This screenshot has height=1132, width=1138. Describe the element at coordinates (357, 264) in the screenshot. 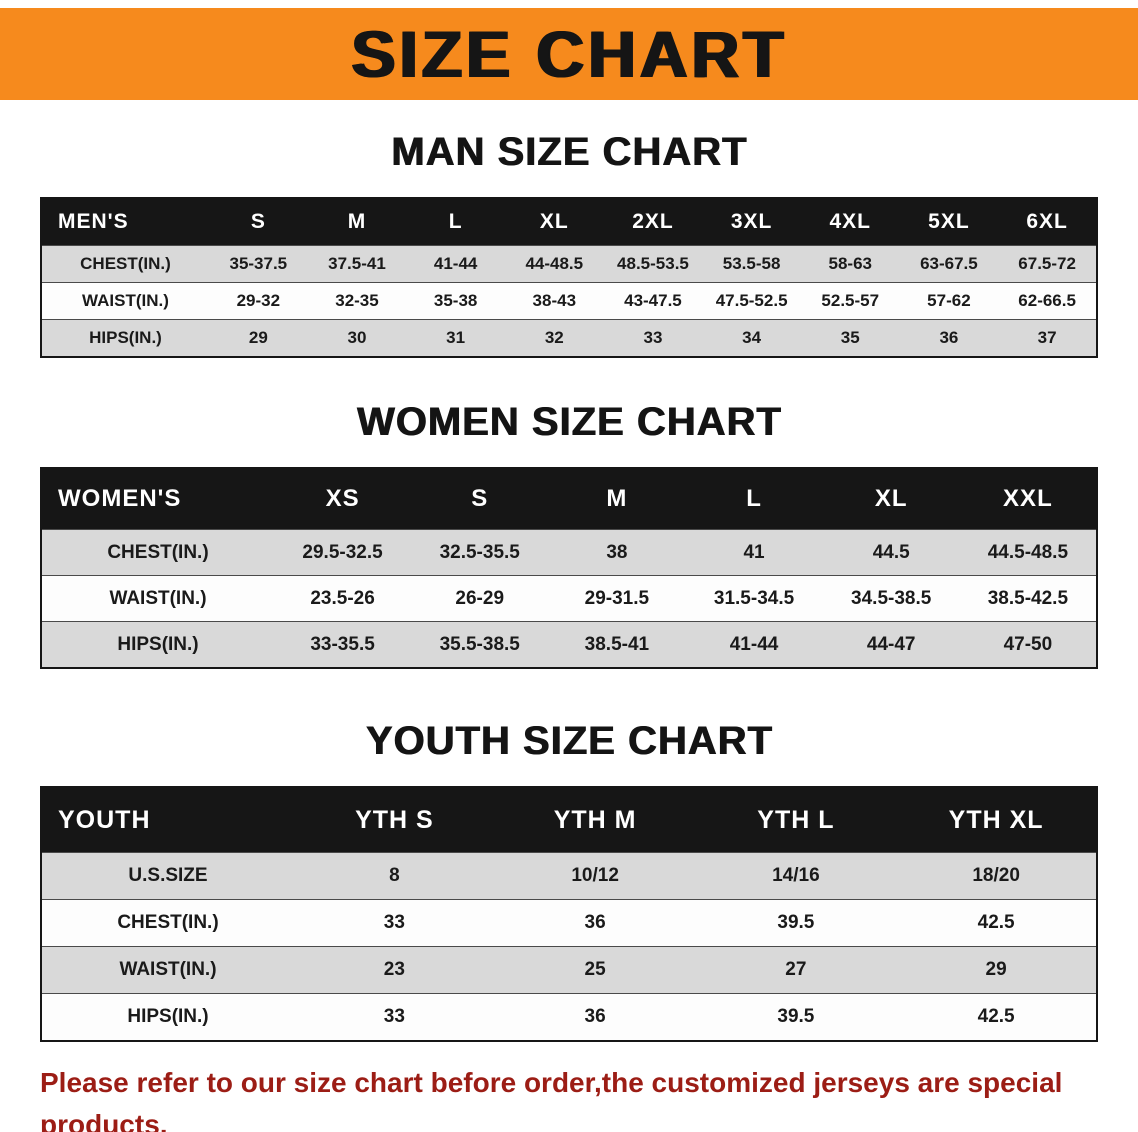

I see `size-value-cell: 37.5-41` at that location.